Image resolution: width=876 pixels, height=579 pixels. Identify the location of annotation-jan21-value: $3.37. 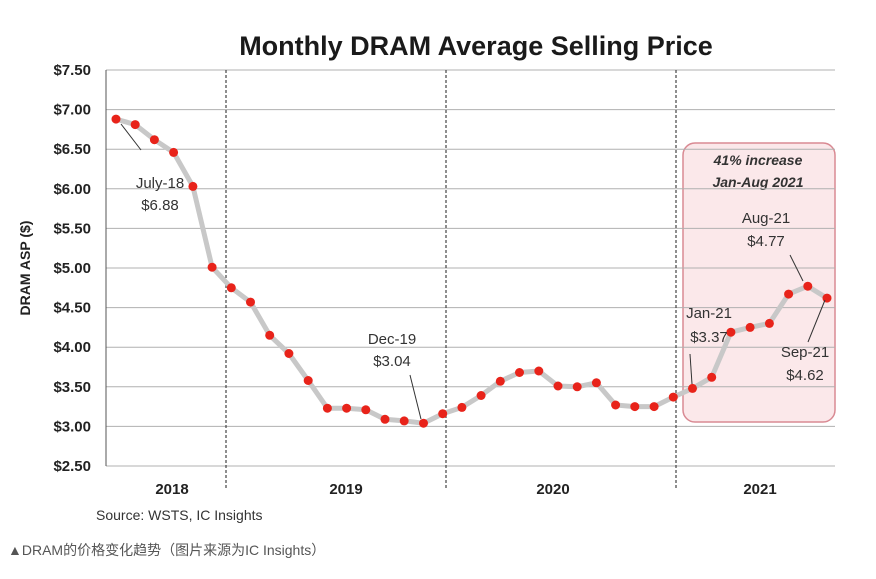
(709, 337).